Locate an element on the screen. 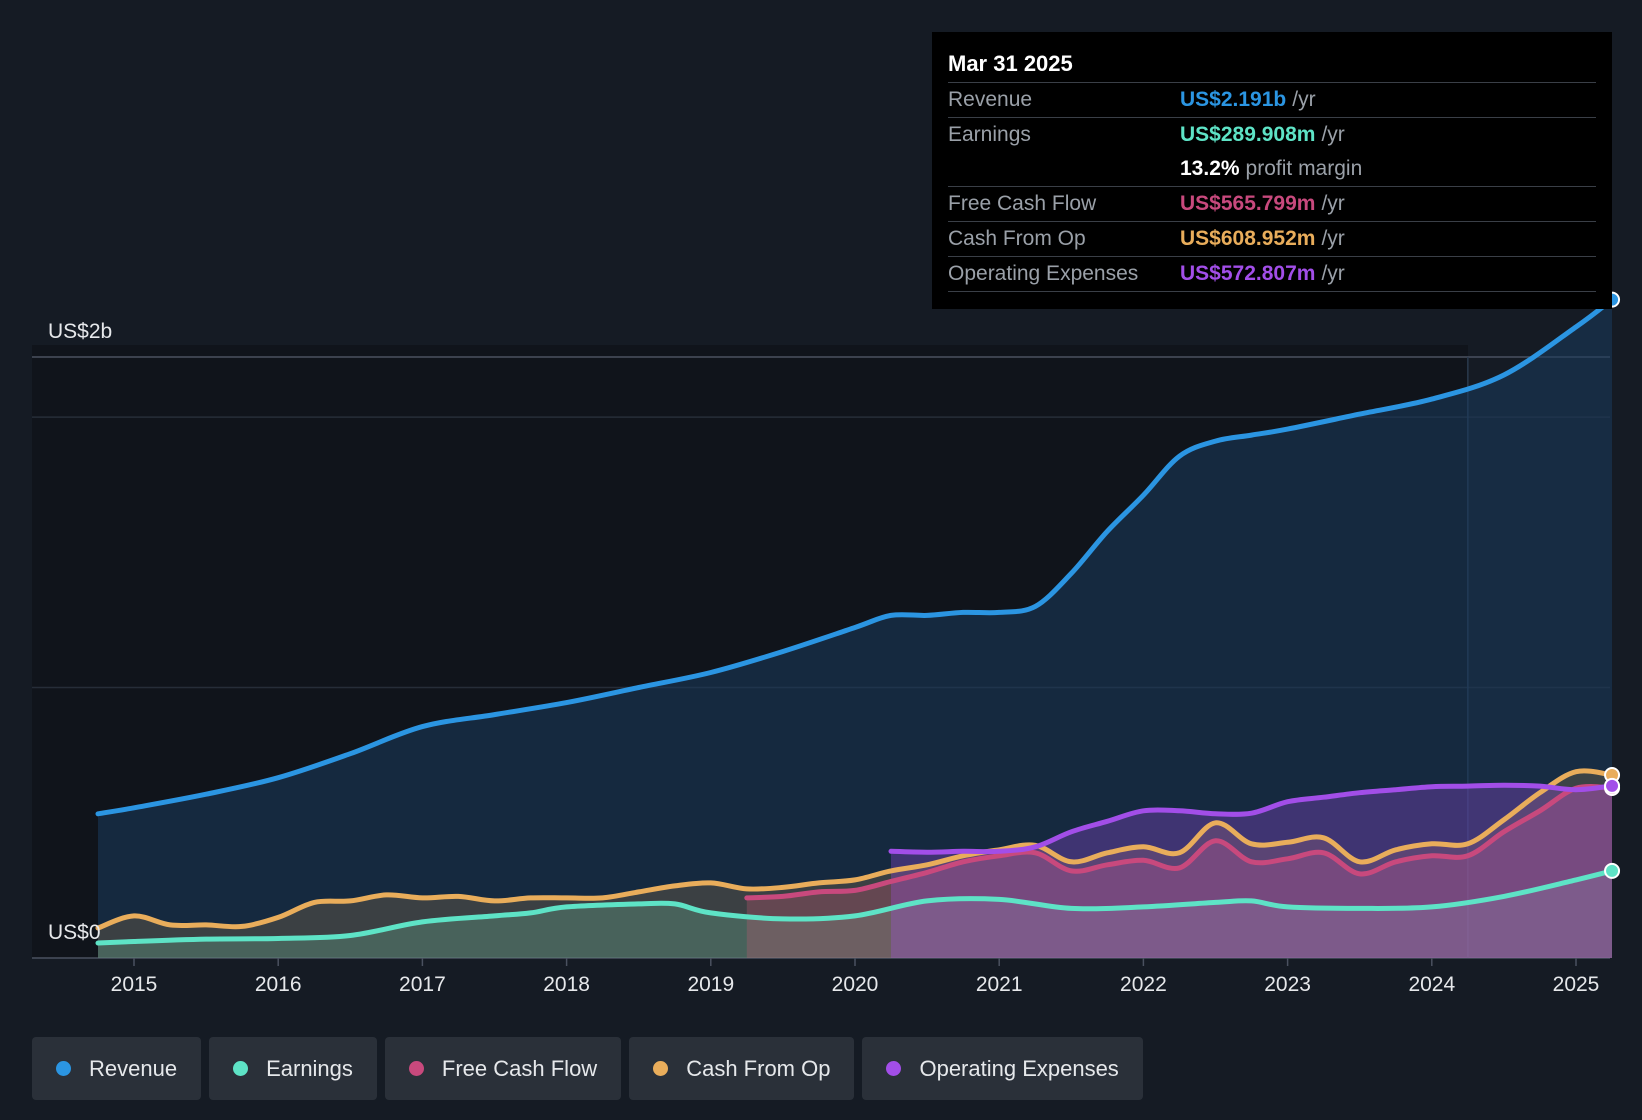 The image size is (1642, 1120). earnings-area is located at coordinates (855, 914).